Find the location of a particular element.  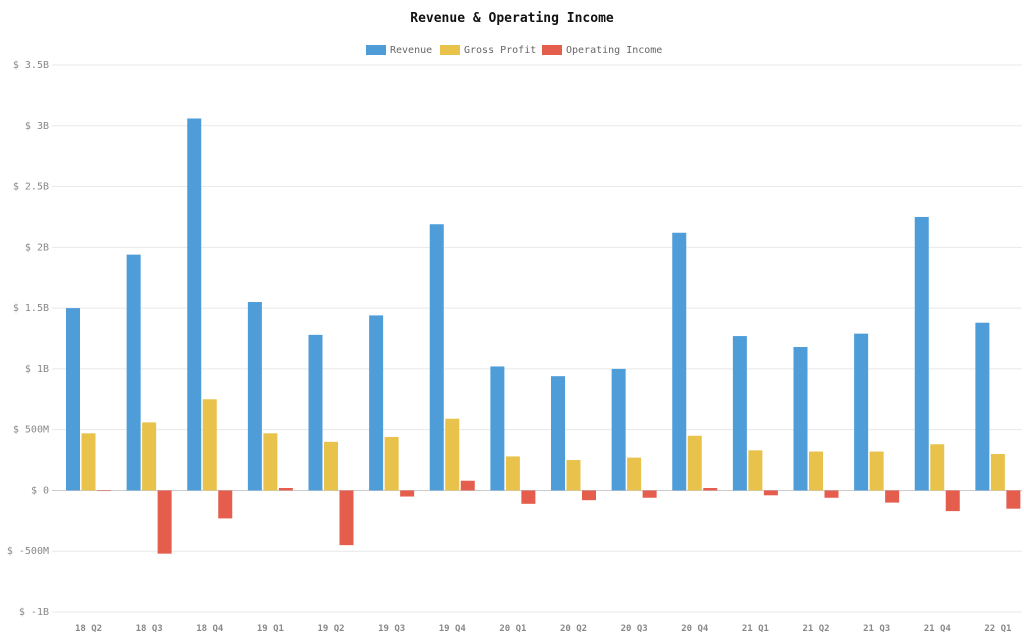

bar-revenue-21-q4 is located at coordinates (921, 353).